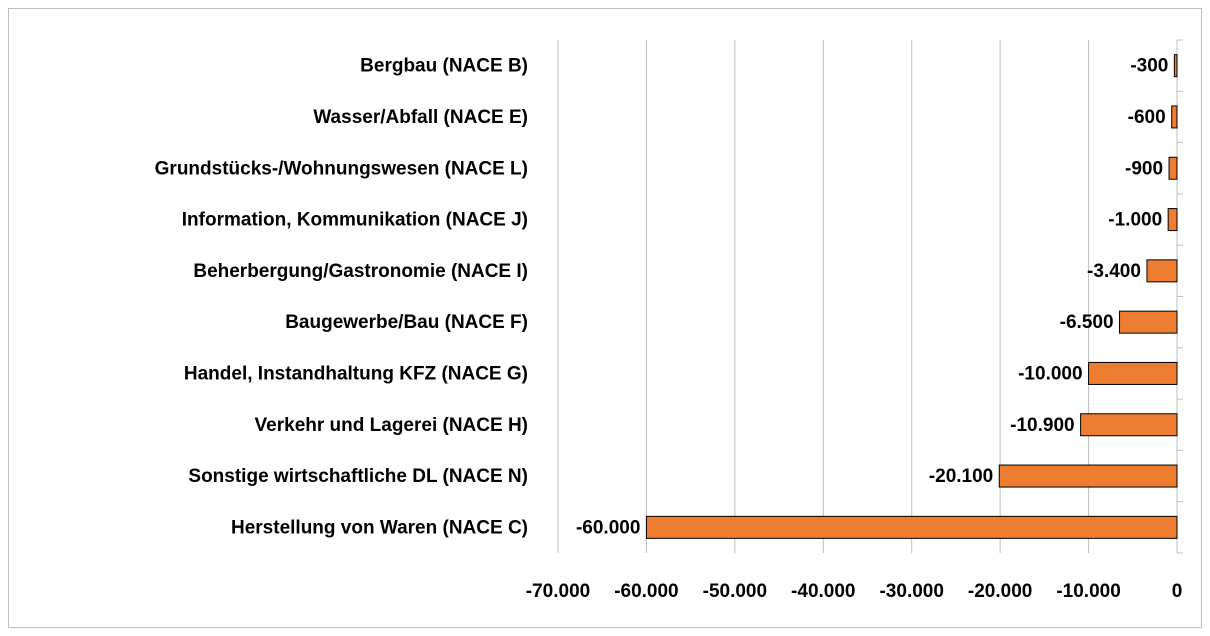 The image size is (1210, 636). Describe the element at coordinates (646, 591) in the screenshot. I see `x-tick-label: -60.000` at that location.